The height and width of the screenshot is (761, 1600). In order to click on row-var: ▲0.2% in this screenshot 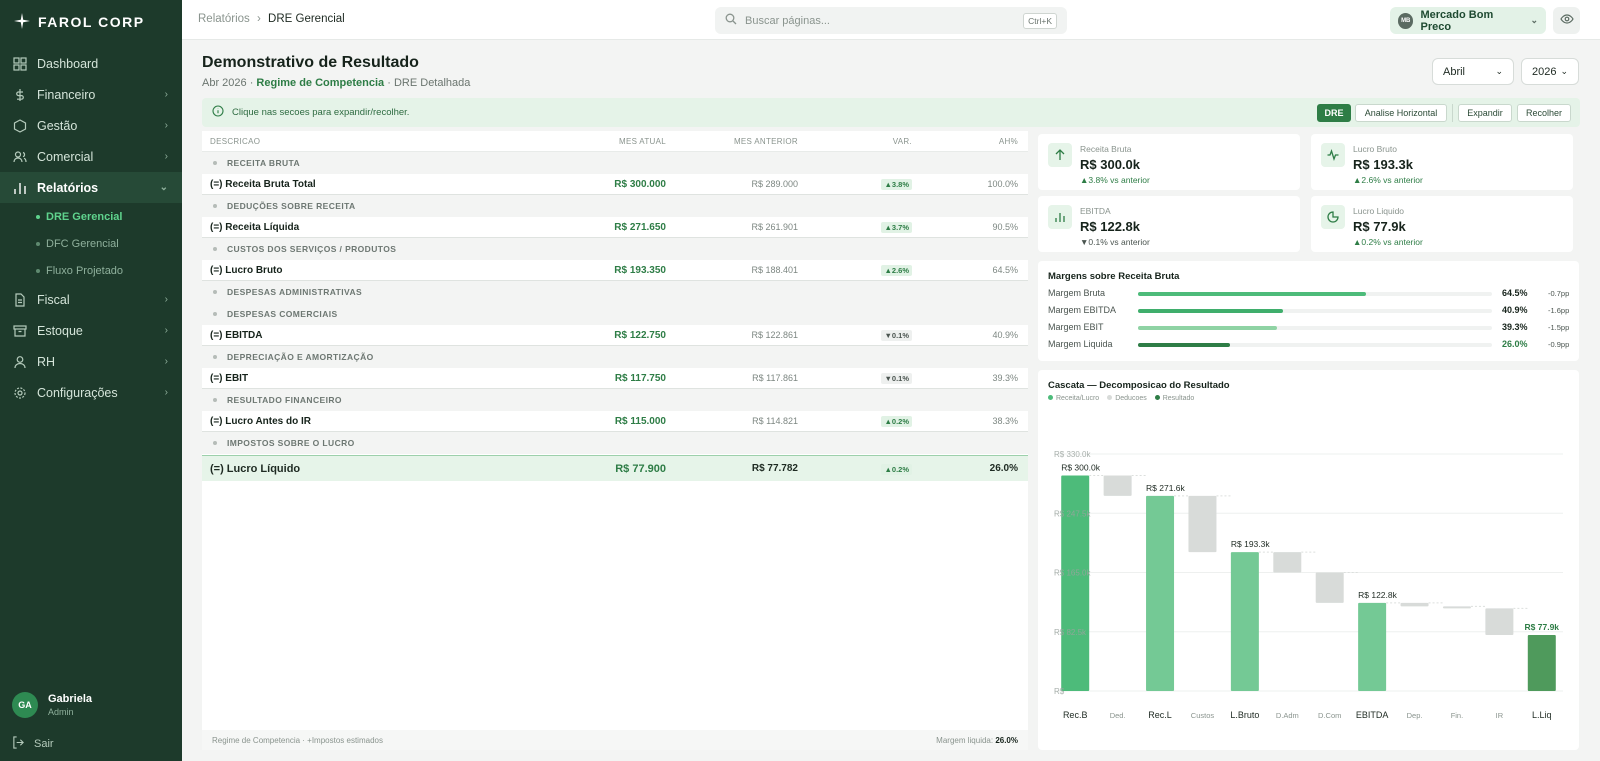, I will do `click(855, 469)`.